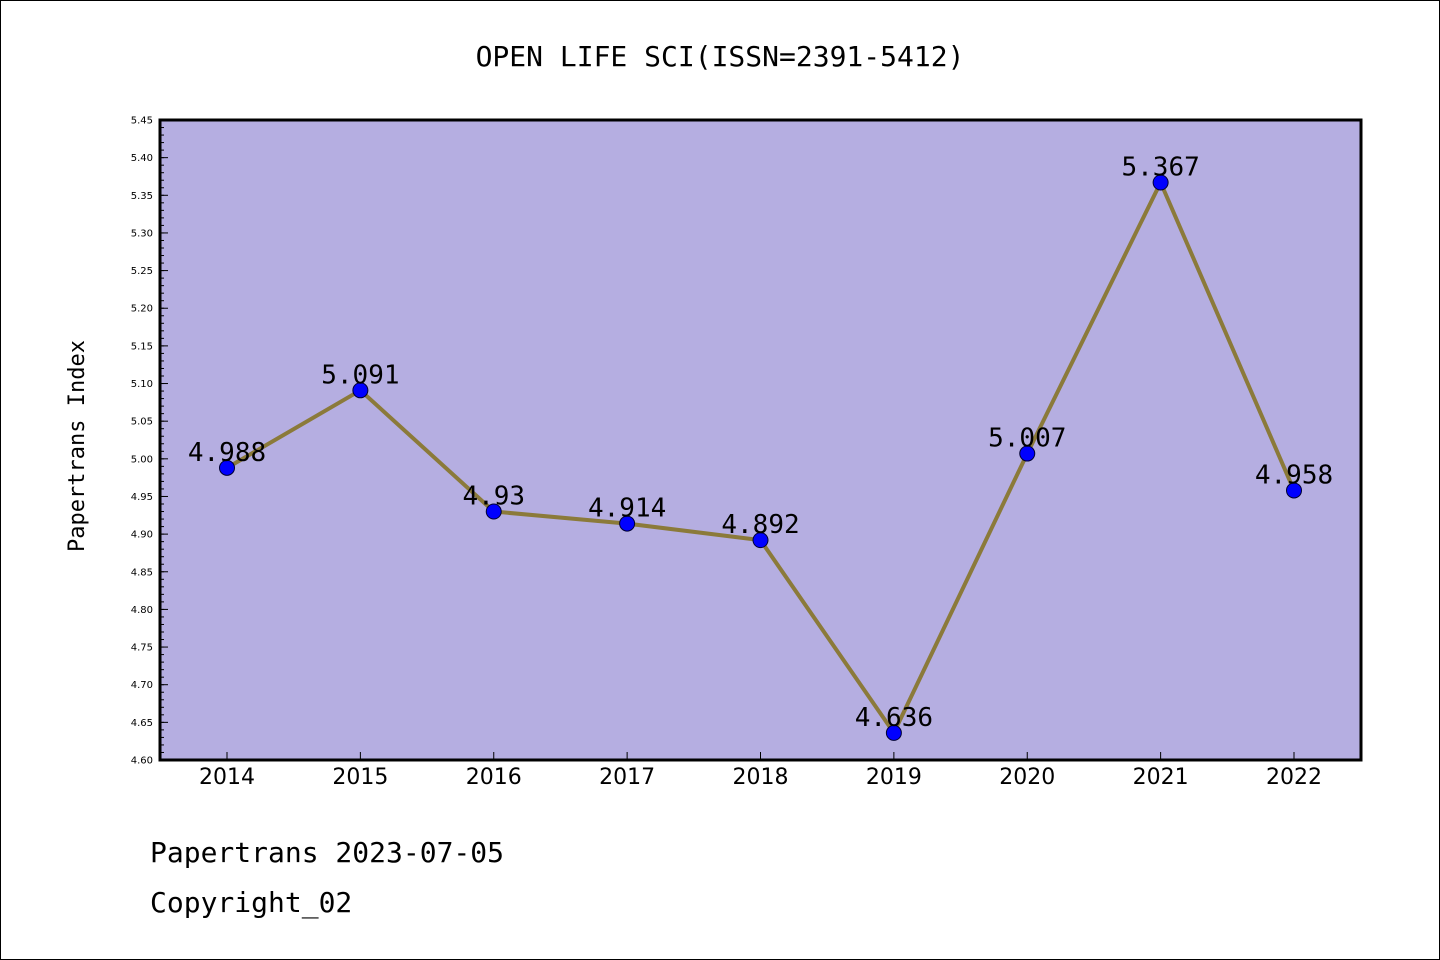 This screenshot has height=960, width=1440. What do you see at coordinates (627, 509) in the screenshot?
I see `data-label: 4.914` at bounding box center [627, 509].